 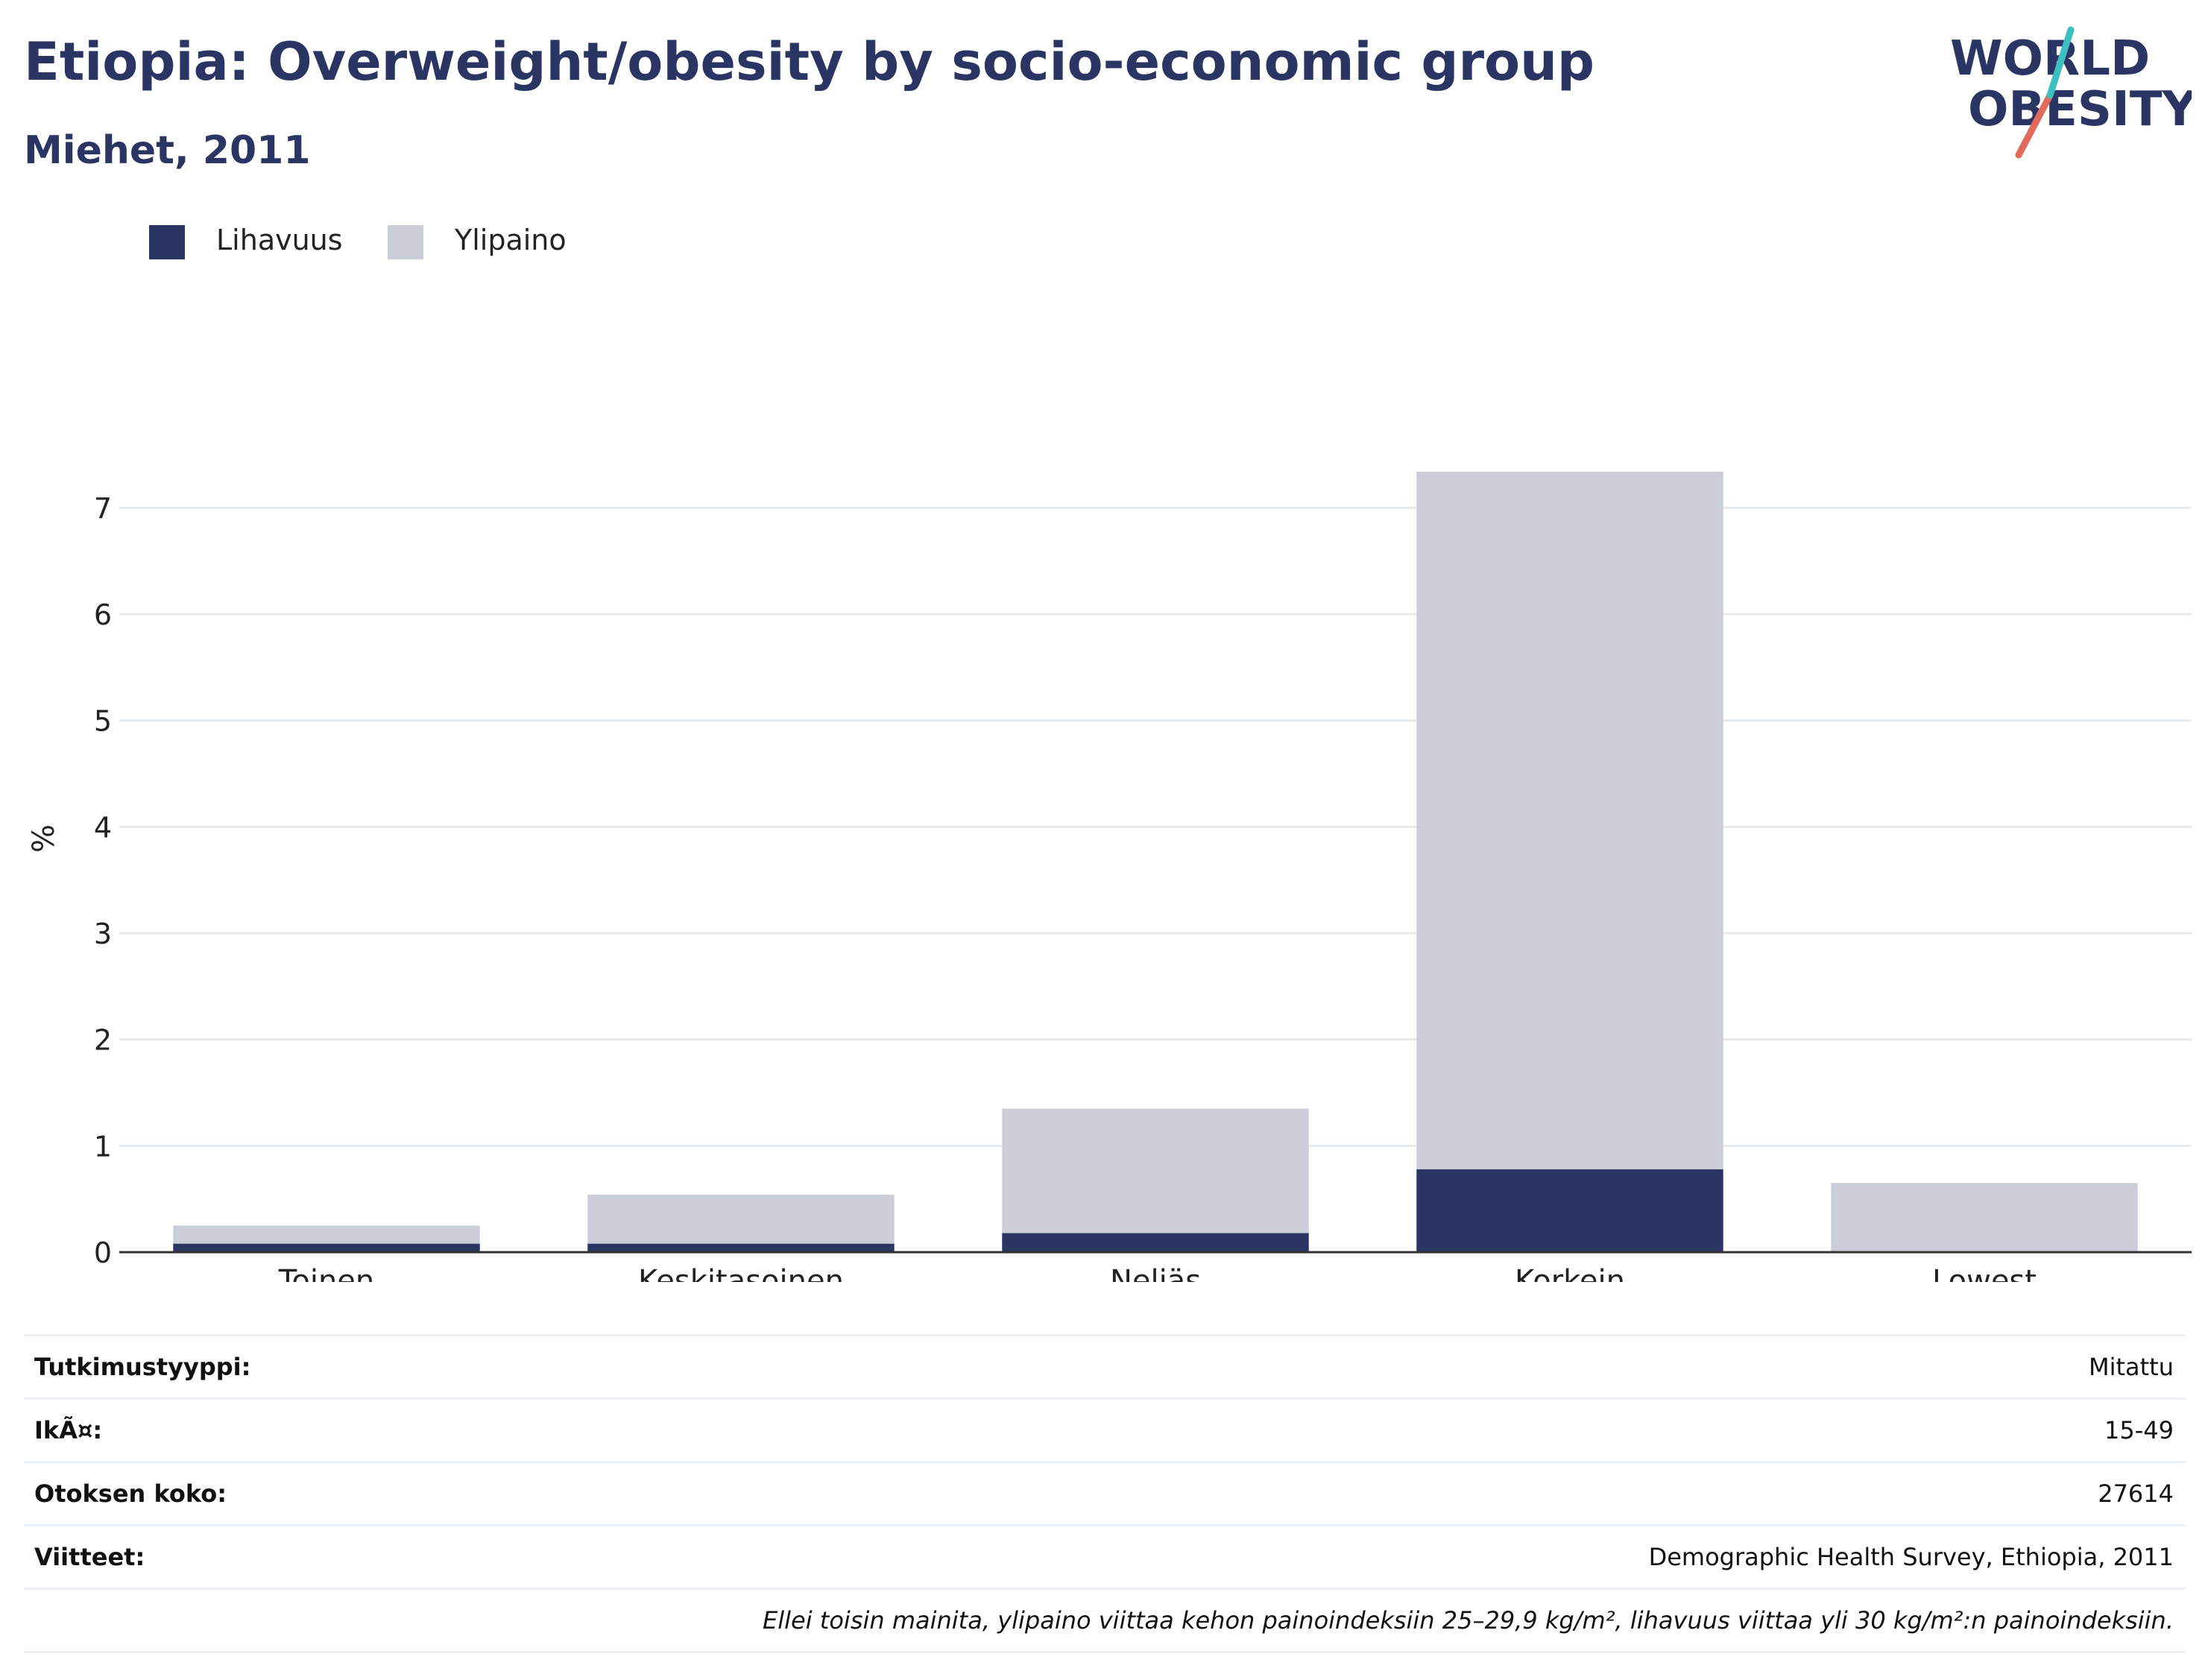 I want to click on meta-value: Mitattu, so click(x=2131, y=1367).